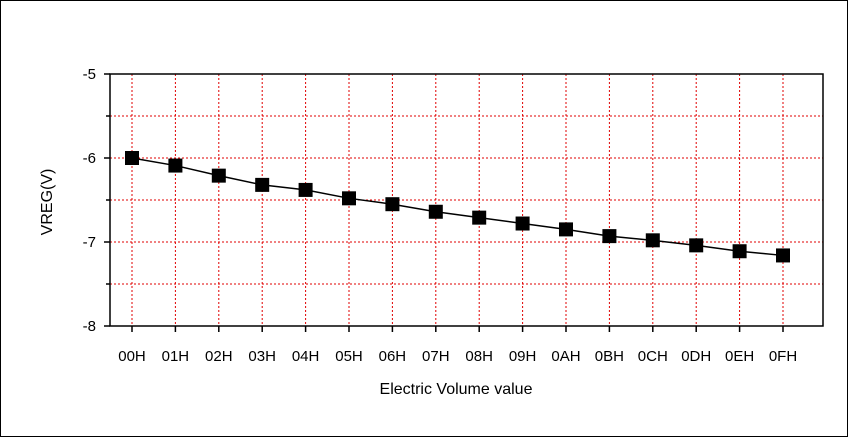 The width and height of the screenshot is (848, 437). Describe the element at coordinates (609, 356) in the screenshot. I see `x-tick-label: 0BH` at that location.